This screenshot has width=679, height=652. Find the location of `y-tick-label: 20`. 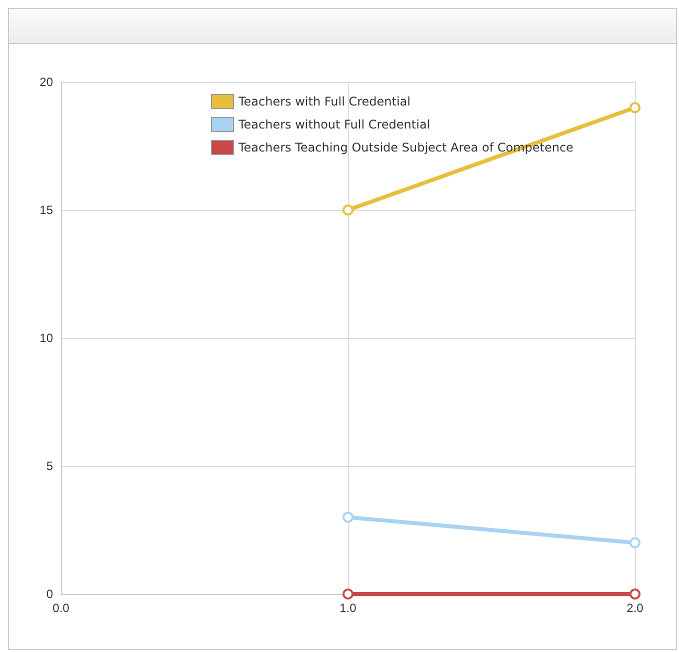

y-tick-label: 20 is located at coordinates (47, 82).